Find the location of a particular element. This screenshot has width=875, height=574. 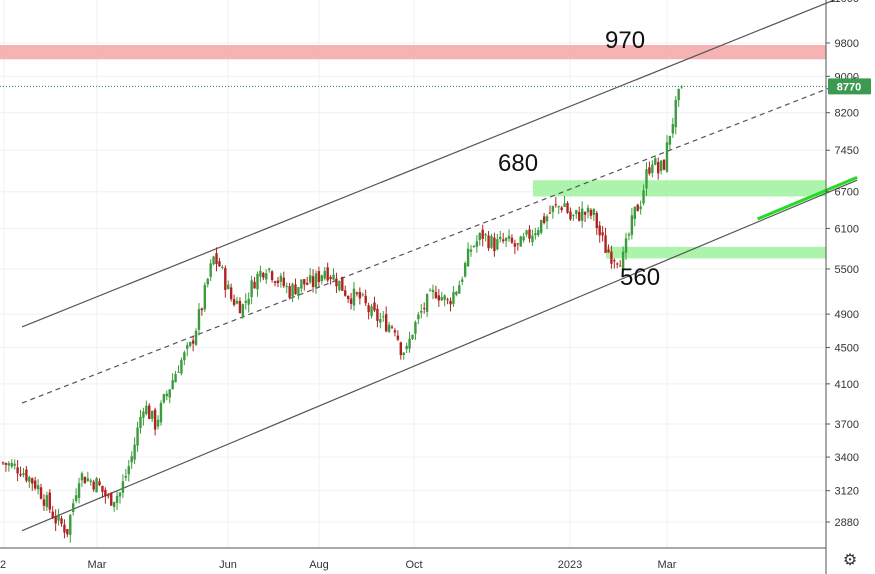

last-price-text: 8770 is located at coordinates (849, 87).